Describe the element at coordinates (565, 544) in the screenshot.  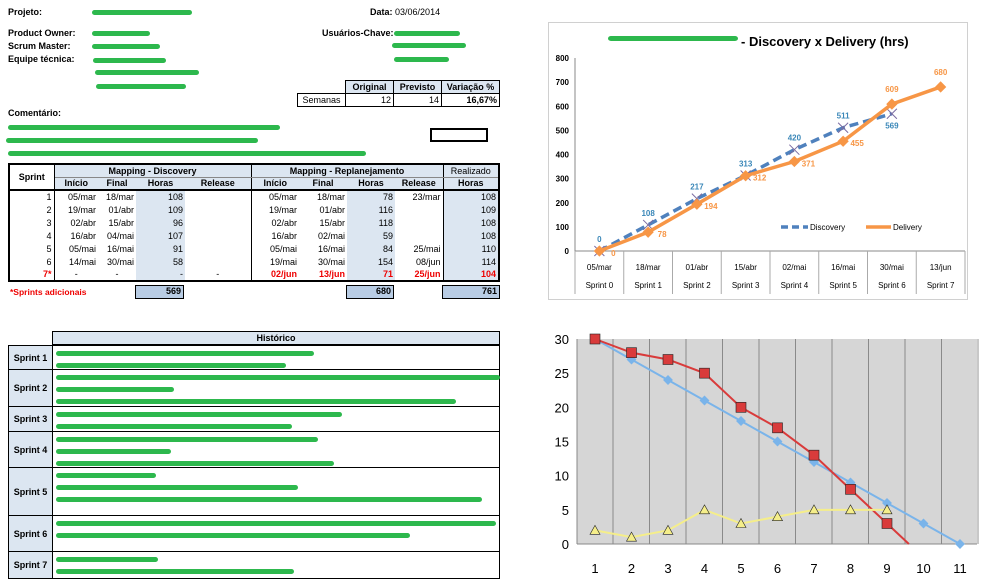
I see `y-tick-label: 0` at that location.